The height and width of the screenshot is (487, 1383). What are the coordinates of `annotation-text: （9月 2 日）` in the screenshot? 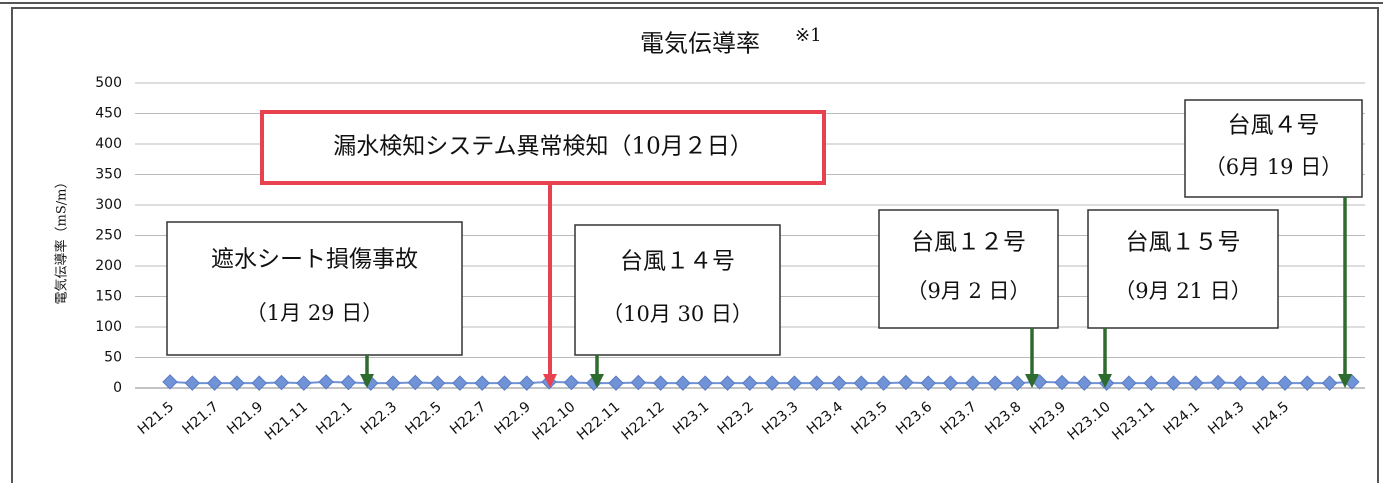 It's located at (968, 291).